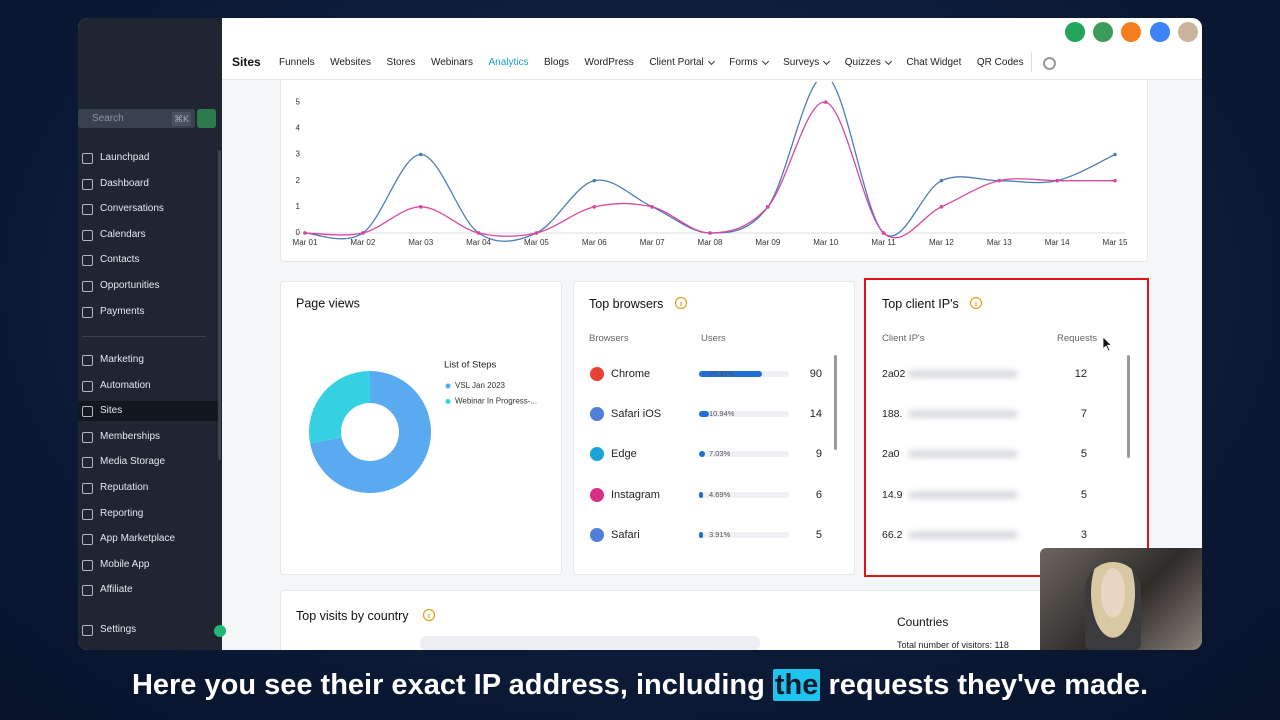 This screenshot has width=1280, height=720. I want to click on nav-item: WordPress, so click(609, 63).